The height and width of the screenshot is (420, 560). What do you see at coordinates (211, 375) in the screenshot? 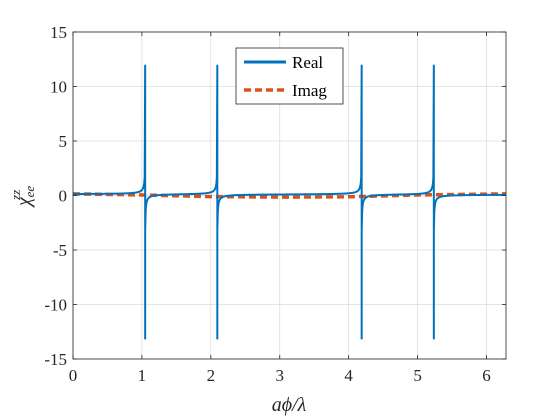
I see `x-tick-label: 2` at bounding box center [211, 375].